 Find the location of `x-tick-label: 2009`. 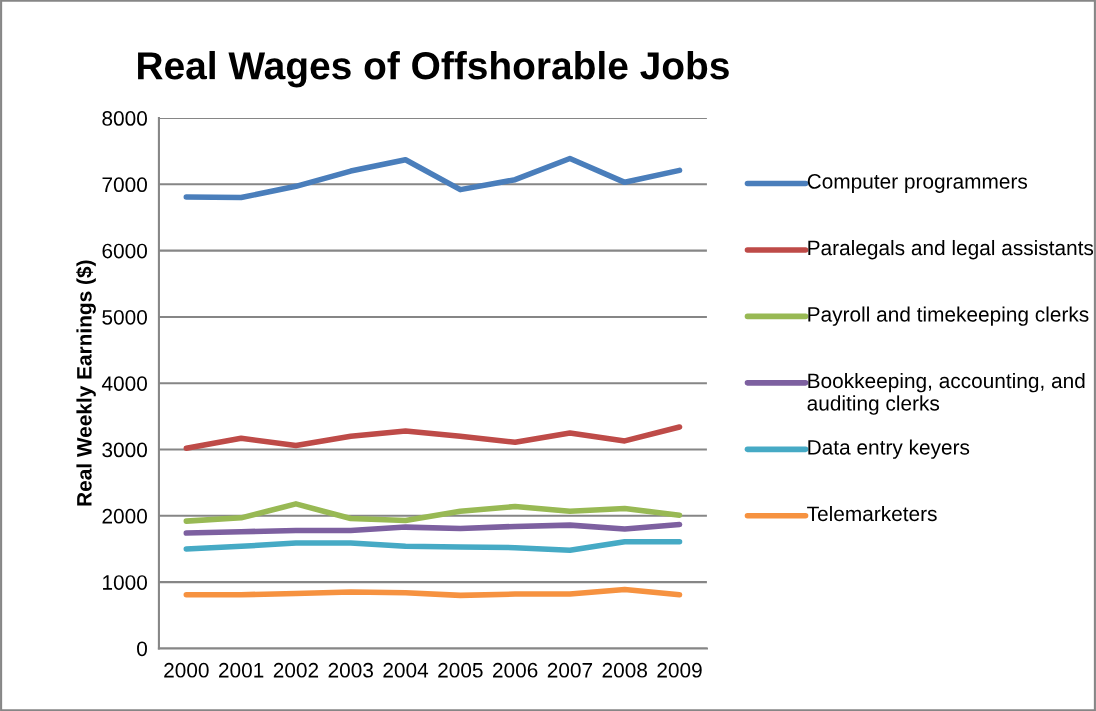

x-tick-label: 2009 is located at coordinates (679, 670).